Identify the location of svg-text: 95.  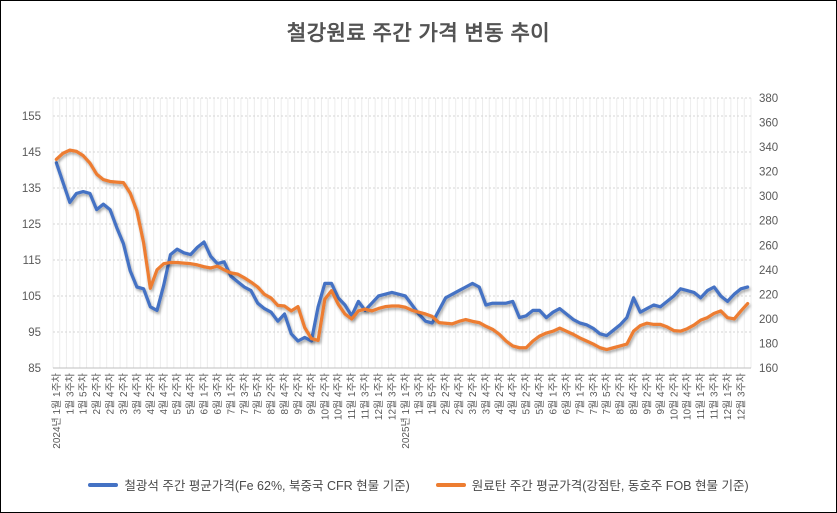
(34, 333).